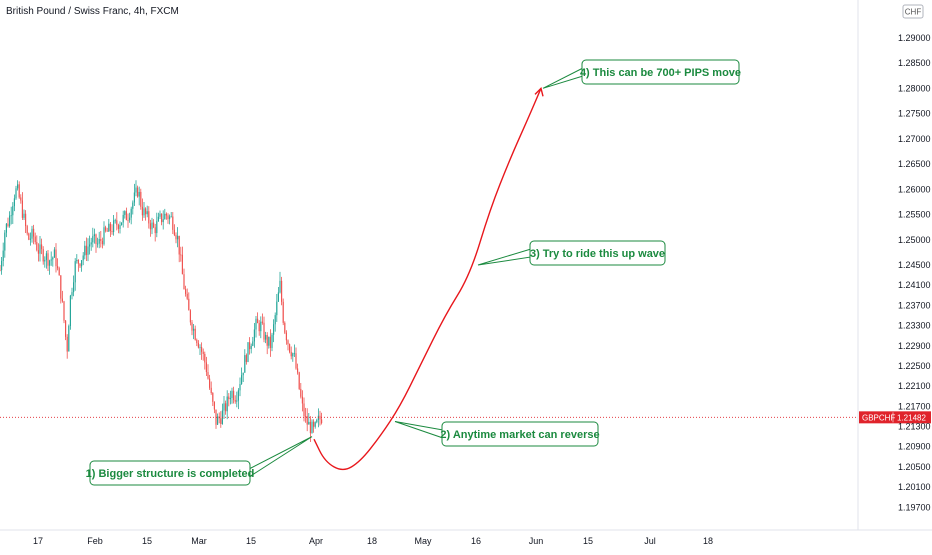 Image resolution: width=932 pixels, height=555 pixels. Describe the element at coordinates (419, 429) in the screenshot. I see `annotation-pointer` at that location.